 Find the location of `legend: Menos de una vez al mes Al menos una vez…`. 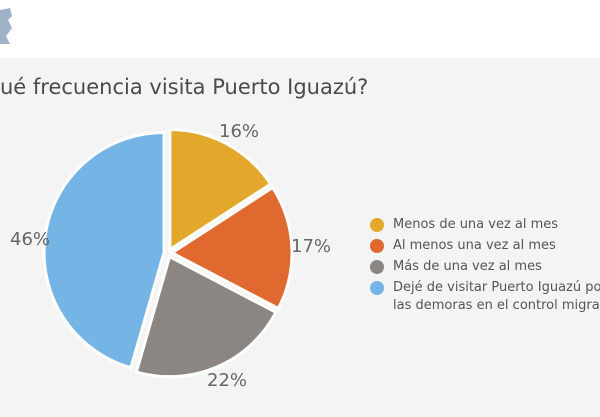

legend: Menos de una vez al mes Al menos una vez… is located at coordinates (485, 267).